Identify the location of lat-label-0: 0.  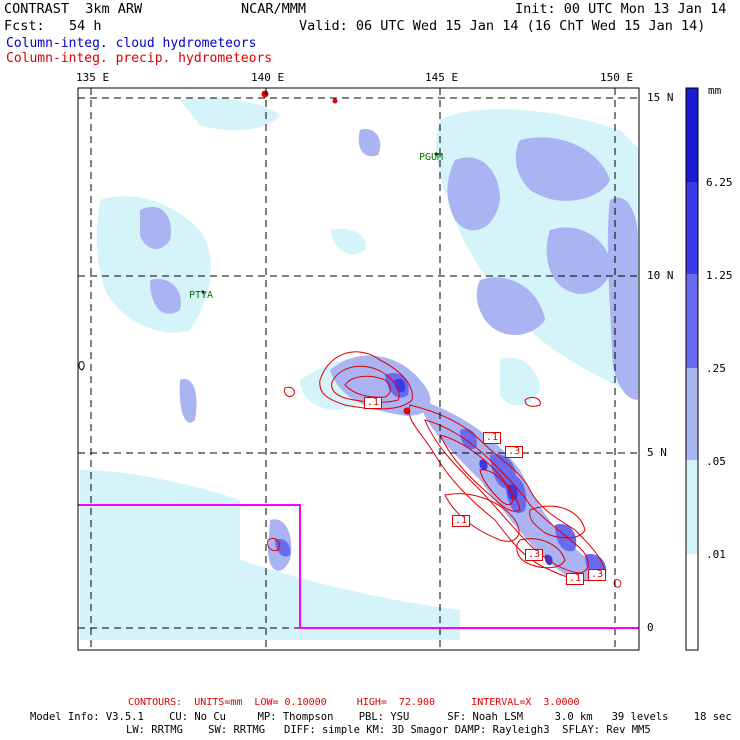
(650, 627).